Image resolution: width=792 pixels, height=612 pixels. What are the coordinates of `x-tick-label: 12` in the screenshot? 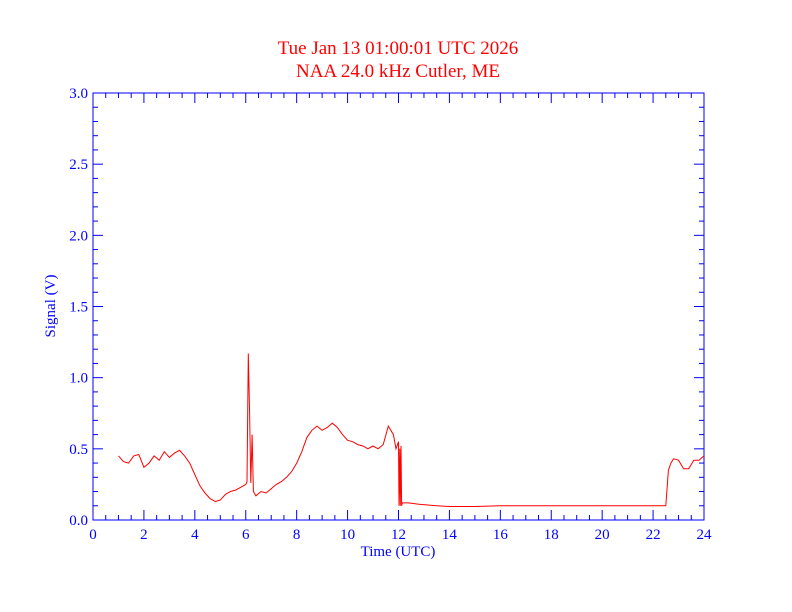 It's located at (398, 535).